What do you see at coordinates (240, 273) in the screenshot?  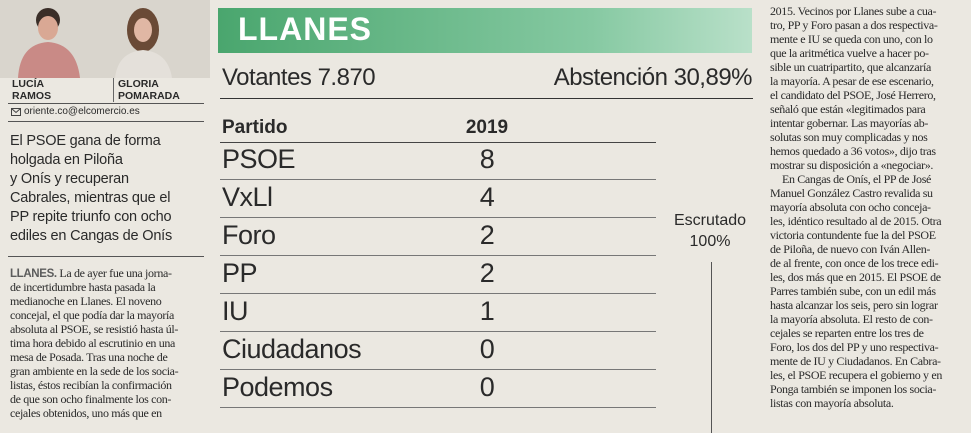 I see `party-name: PP` at bounding box center [240, 273].